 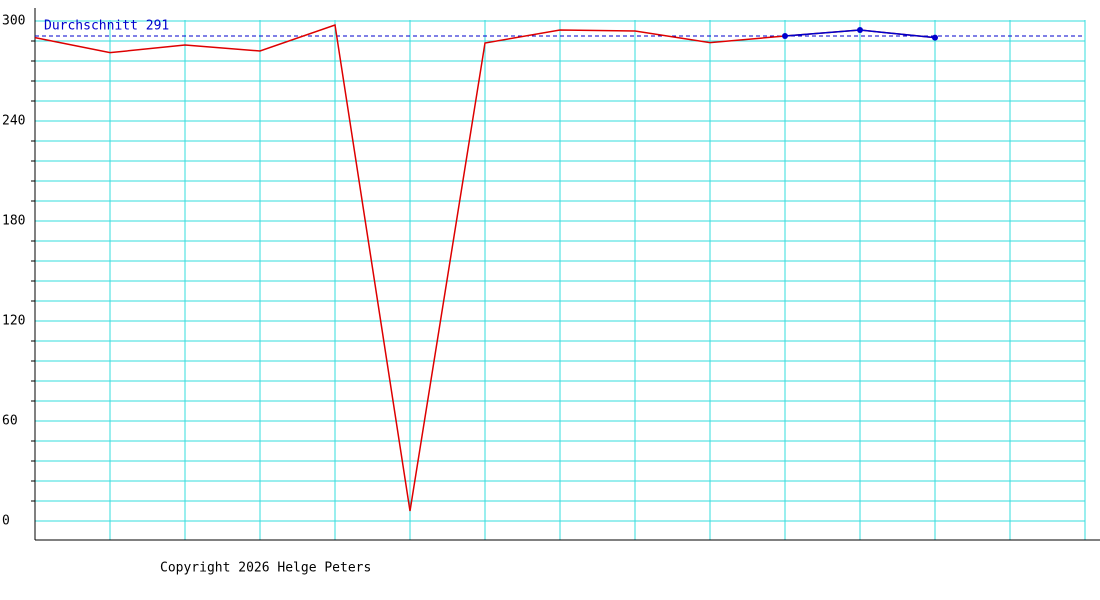 What do you see at coordinates (10, 421) in the screenshot?
I see `y-tick-label: 60` at bounding box center [10, 421].